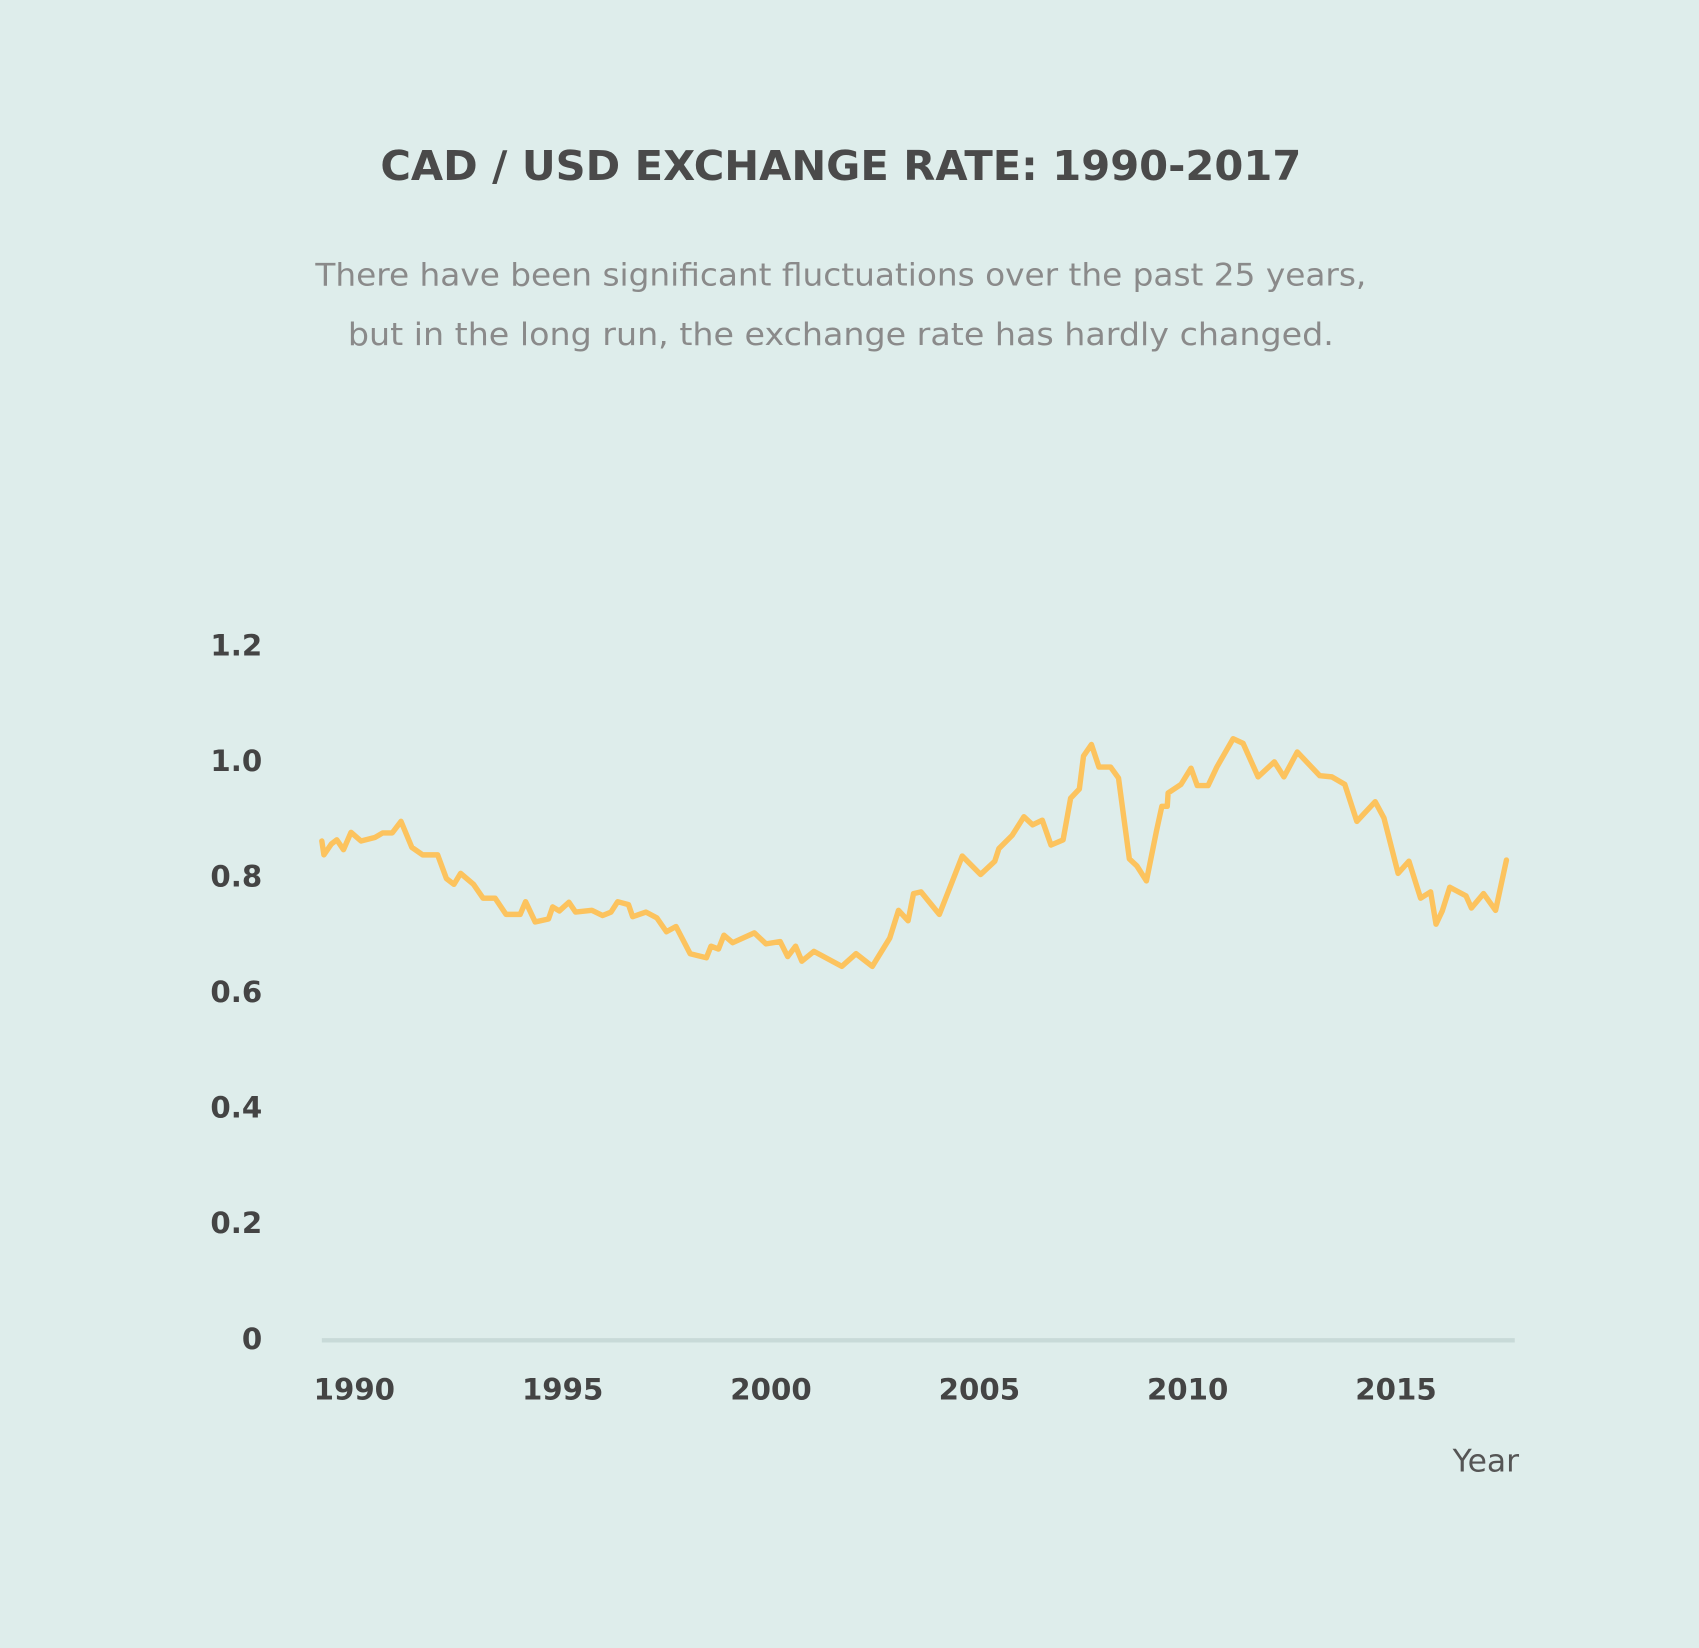 This screenshot has height=1648, width=1699. Describe the element at coordinates (840, 166) in the screenshot. I see `chart-title: CAD / USD EXCHANGE RATE: 1990-2017` at that location.